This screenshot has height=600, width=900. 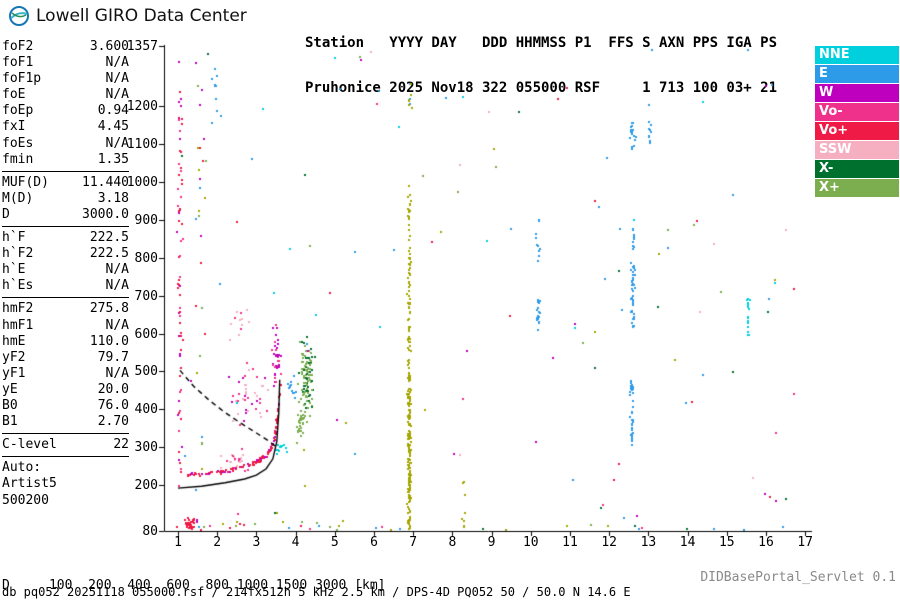 What do you see at coordinates (374, 542) in the screenshot?
I see `x-tick-label: 6` at bounding box center [374, 542].